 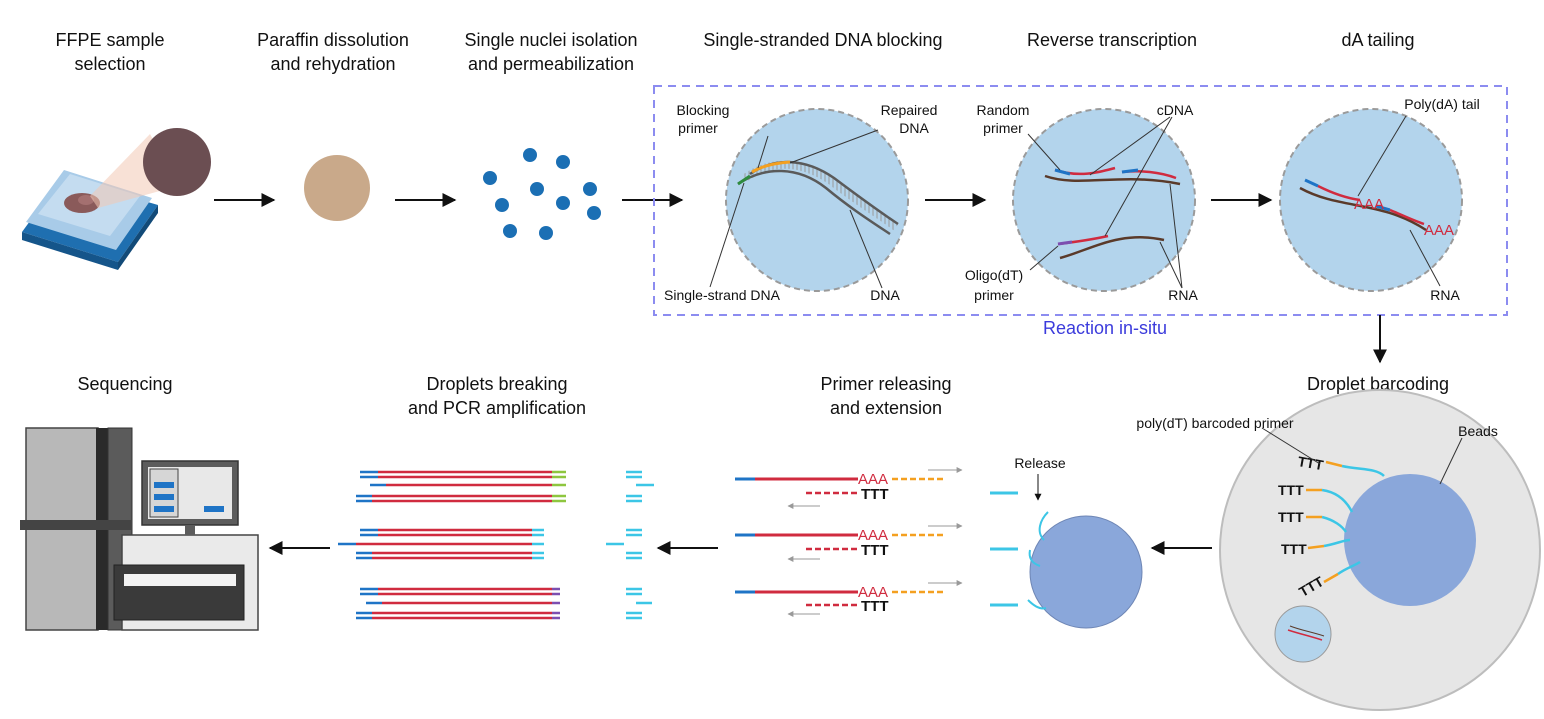 What do you see at coordinates (885, 396) in the screenshot?
I see `step-title-primer-releasing: Primer releasing and extension` at bounding box center [885, 396].